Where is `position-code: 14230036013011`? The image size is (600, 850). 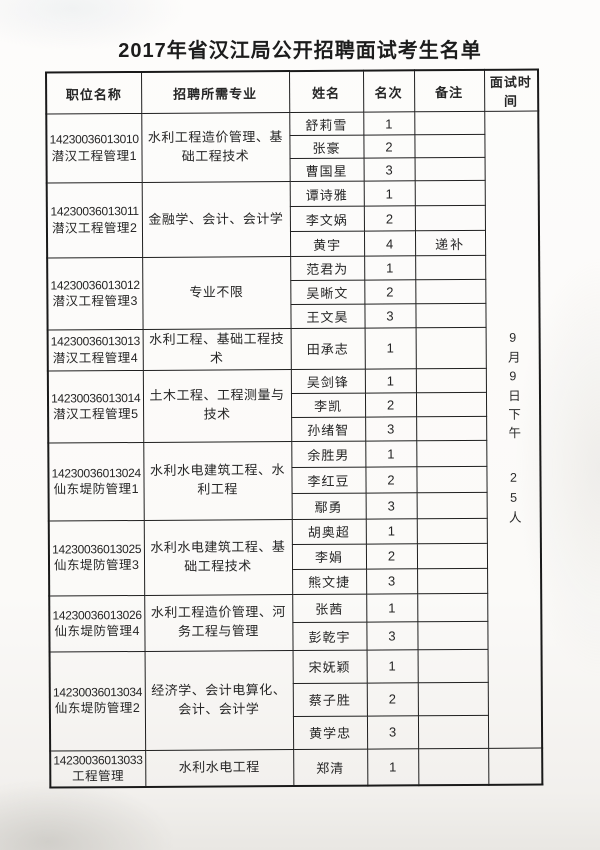 position-code: 14230036013011 is located at coordinates (94, 211).